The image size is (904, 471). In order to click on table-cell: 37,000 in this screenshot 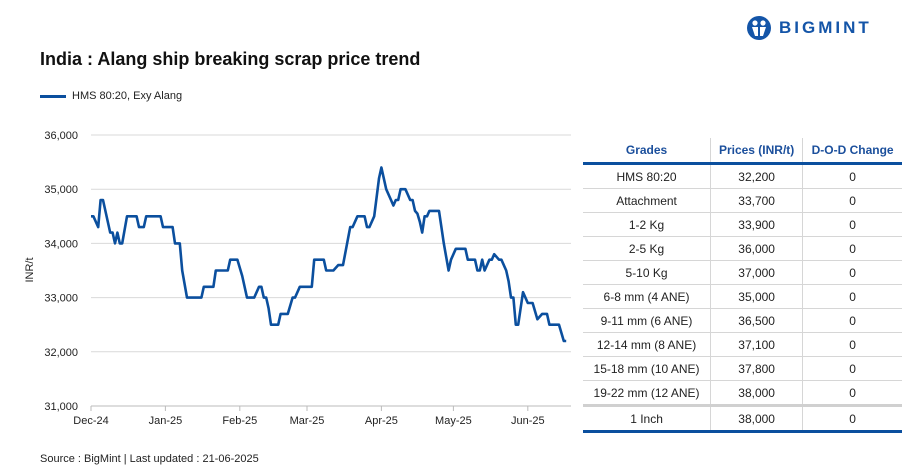, I will do `click(756, 272)`.